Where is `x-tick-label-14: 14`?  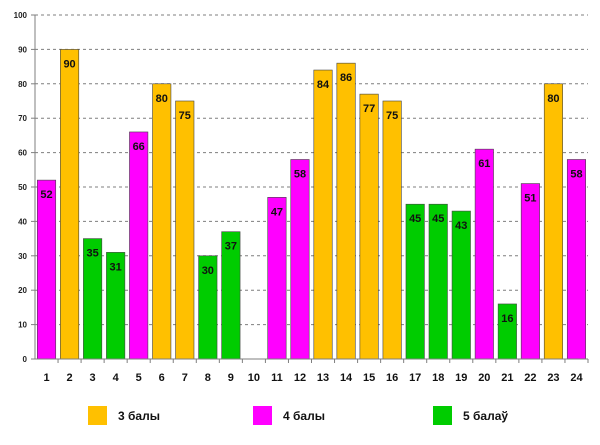
x-tick-label-14: 14 is located at coordinates (346, 378).